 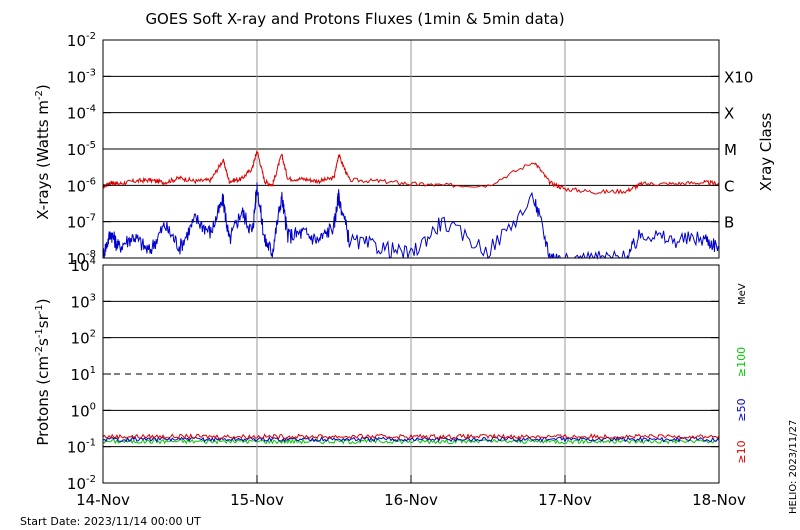 What do you see at coordinates (81, 113) in the screenshot?
I see `xray-ytick-label: 10⁻⁴` at bounding box center [81, 113].